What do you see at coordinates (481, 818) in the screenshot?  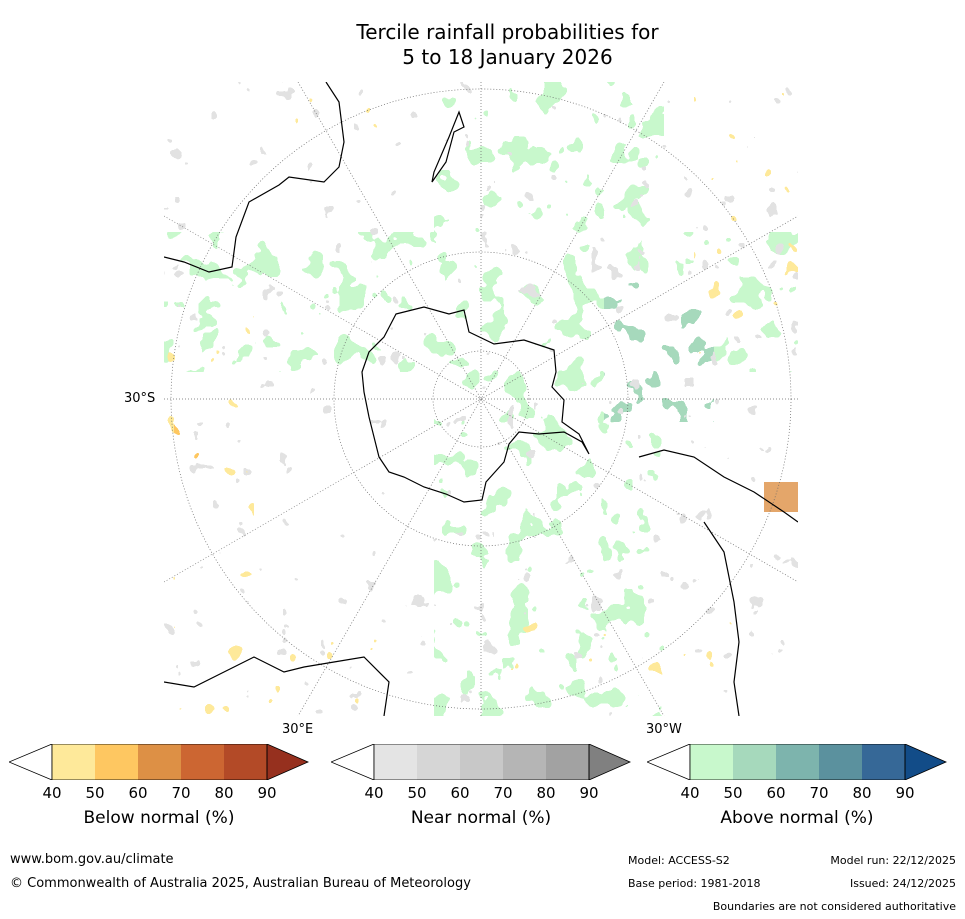 I see `near-normal-label: Near normal (%)` at bounding box center [481, 818].